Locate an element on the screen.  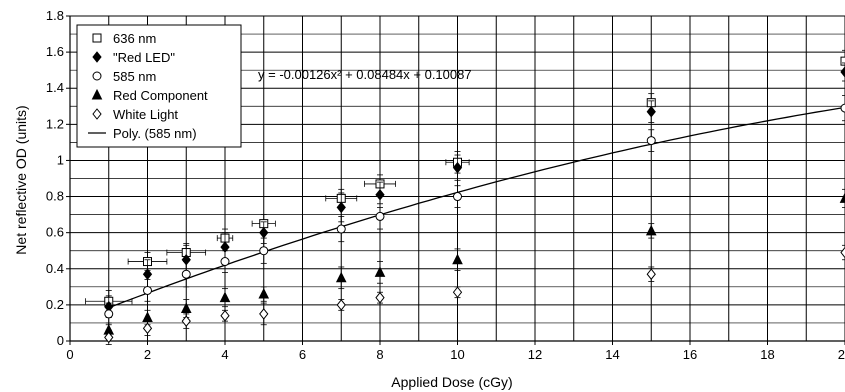
legend-label-585-nm: 585 nm is located at coordinates (134, 76).